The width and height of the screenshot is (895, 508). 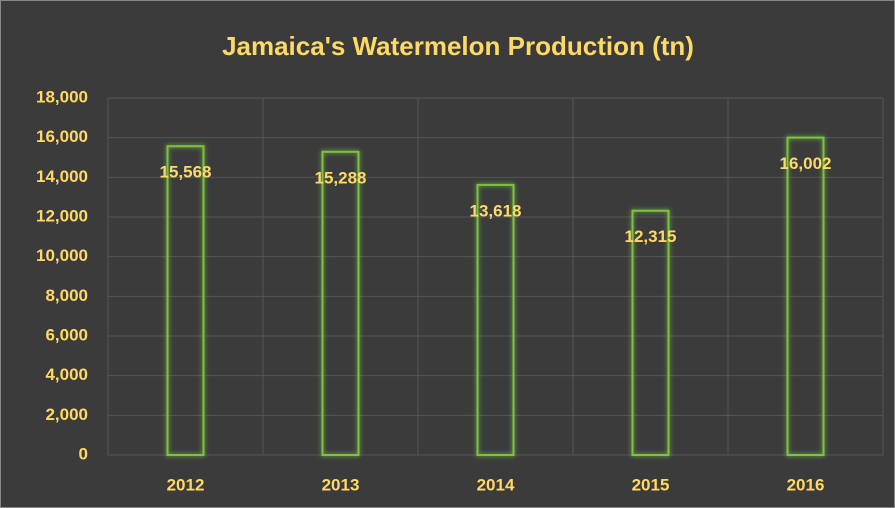 I want to click on data-label: 13,618, so click(x=496, y=210).